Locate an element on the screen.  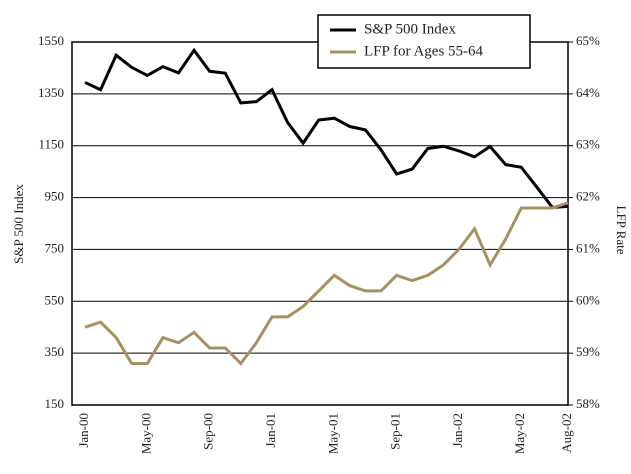
y2-tick-label: 65% is located at coordinates (588, 40).